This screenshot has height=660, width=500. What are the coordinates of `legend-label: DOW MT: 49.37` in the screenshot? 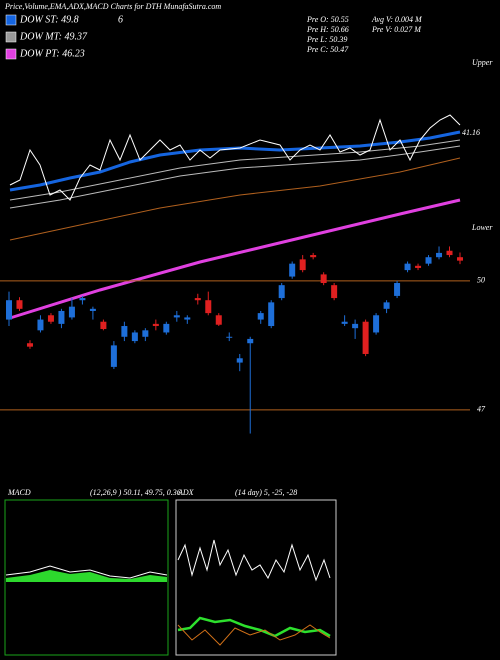 It's located at (53, 36).